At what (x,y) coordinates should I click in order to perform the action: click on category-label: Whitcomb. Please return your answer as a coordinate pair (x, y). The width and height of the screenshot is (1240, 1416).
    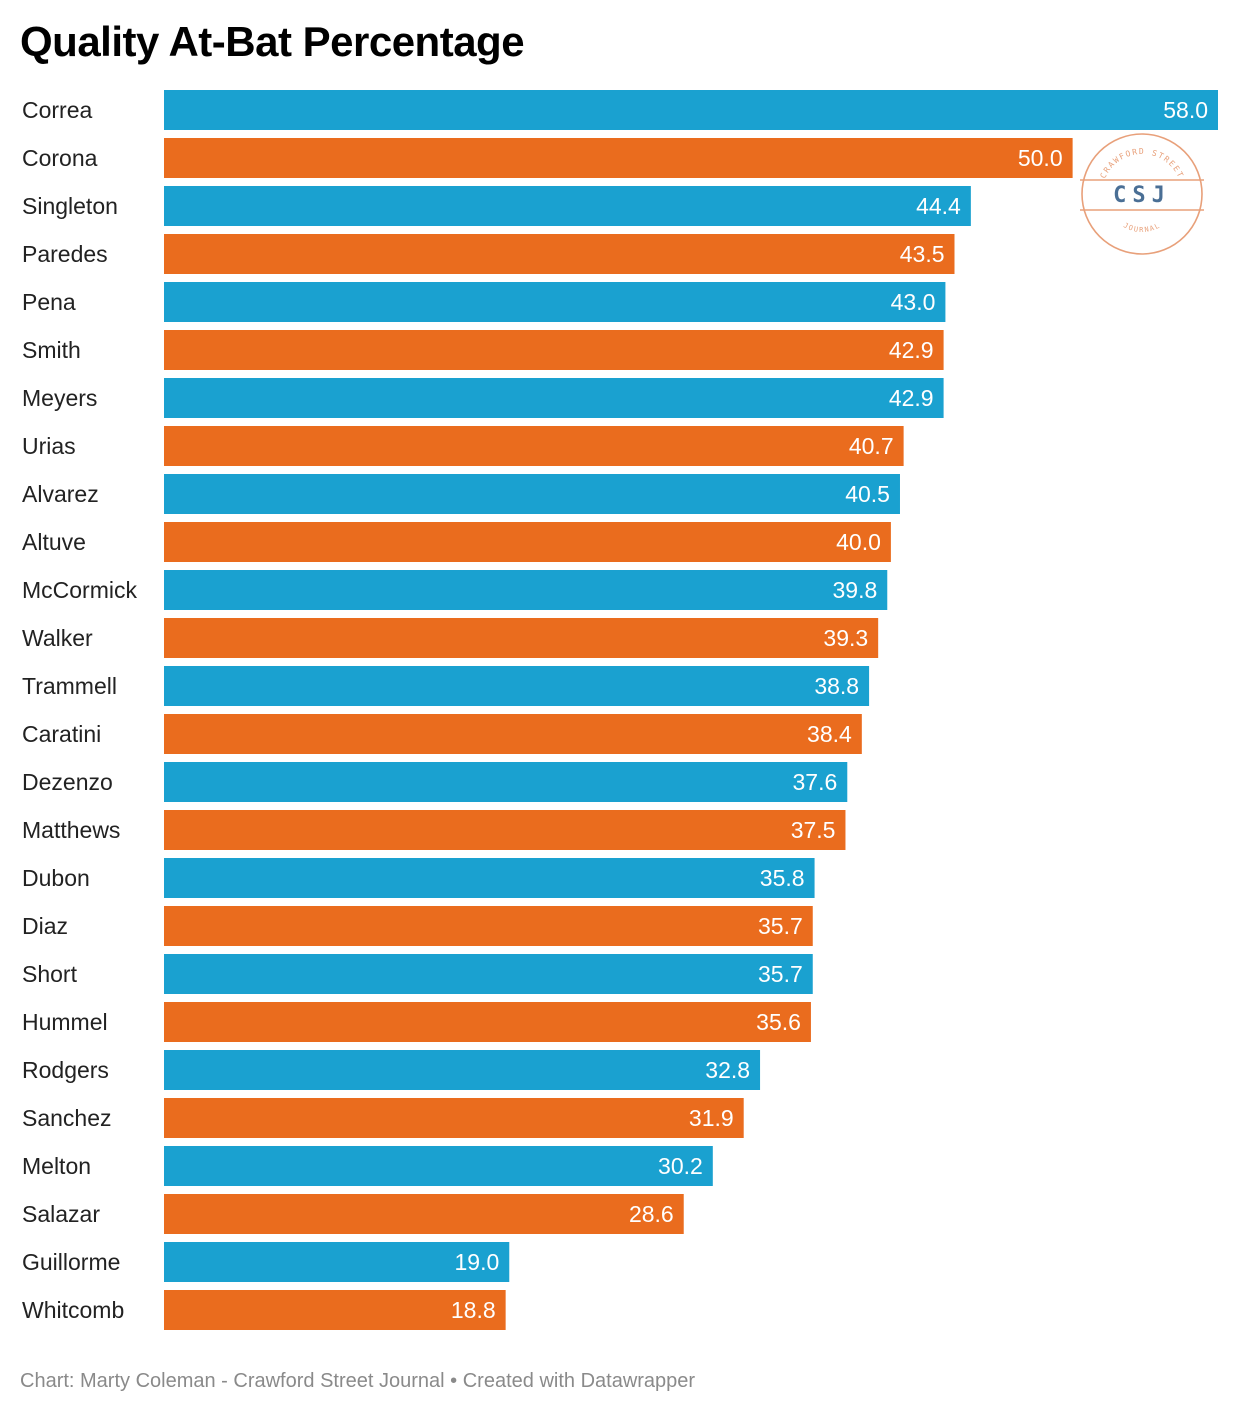
    Looking at the image, I should click on (73, 1310).